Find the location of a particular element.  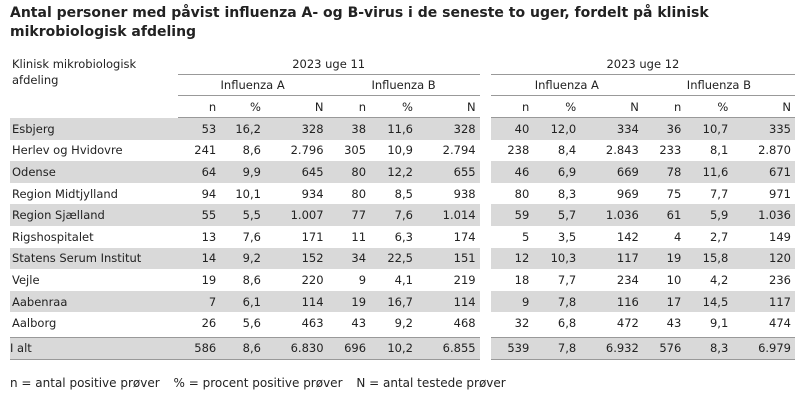

table-cell: 36 is located at coordinates (664, 128).